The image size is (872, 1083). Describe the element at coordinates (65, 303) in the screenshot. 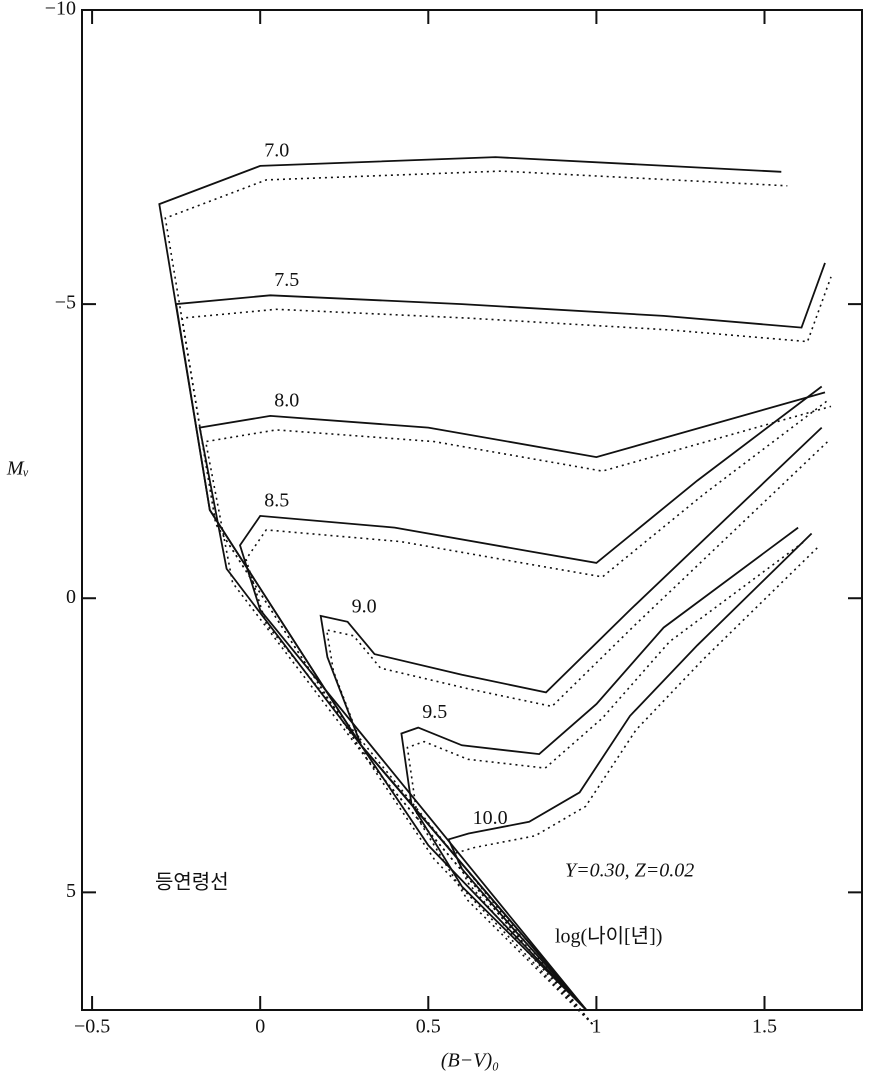

I see `y-tick-label: −5` at that location.